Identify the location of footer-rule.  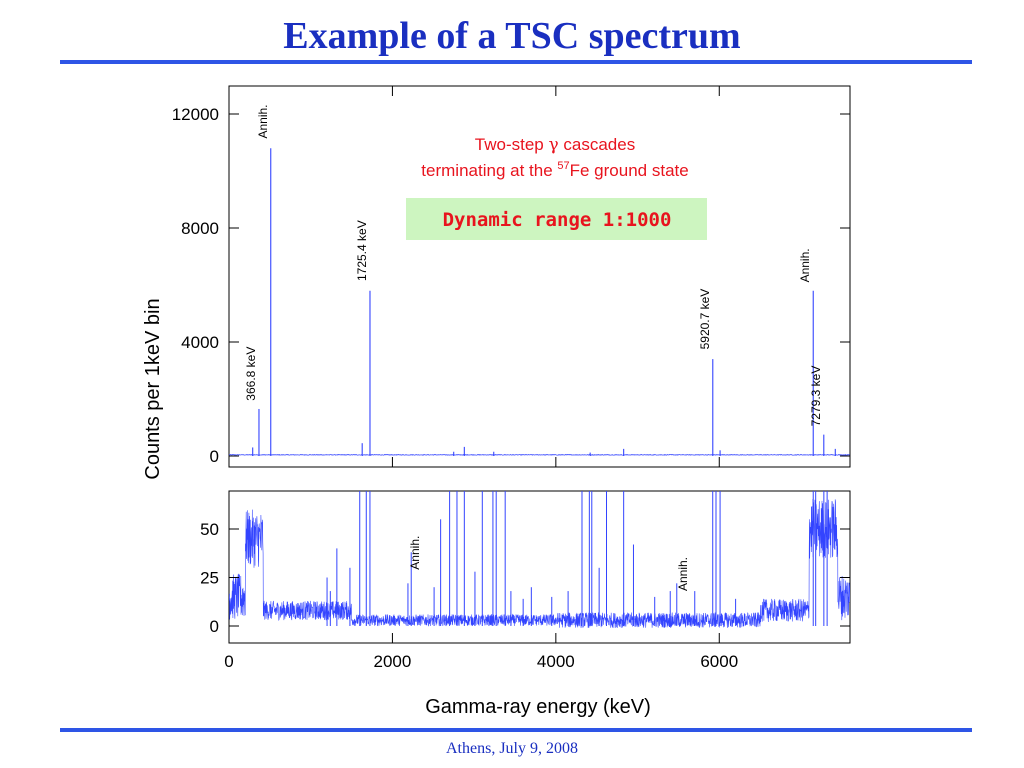
(516, 730).